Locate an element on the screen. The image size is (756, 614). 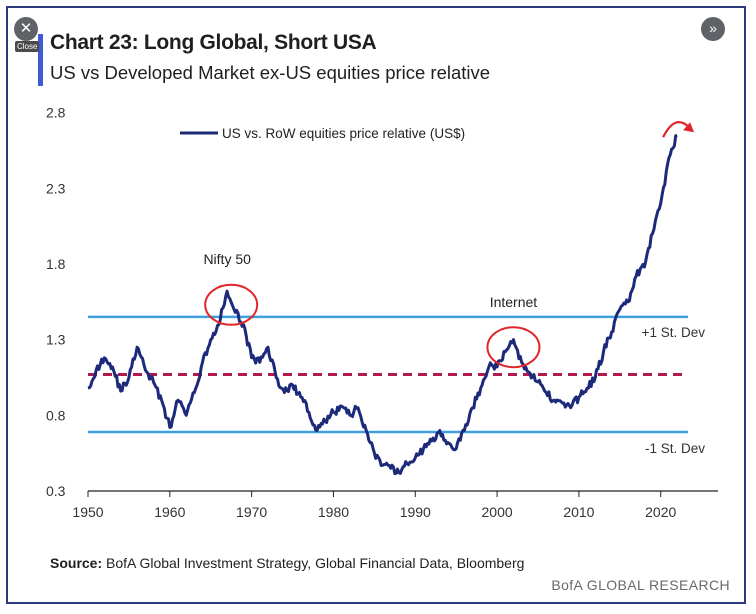
double-chevron-right-icon: » is located at coordinates (713, 28).